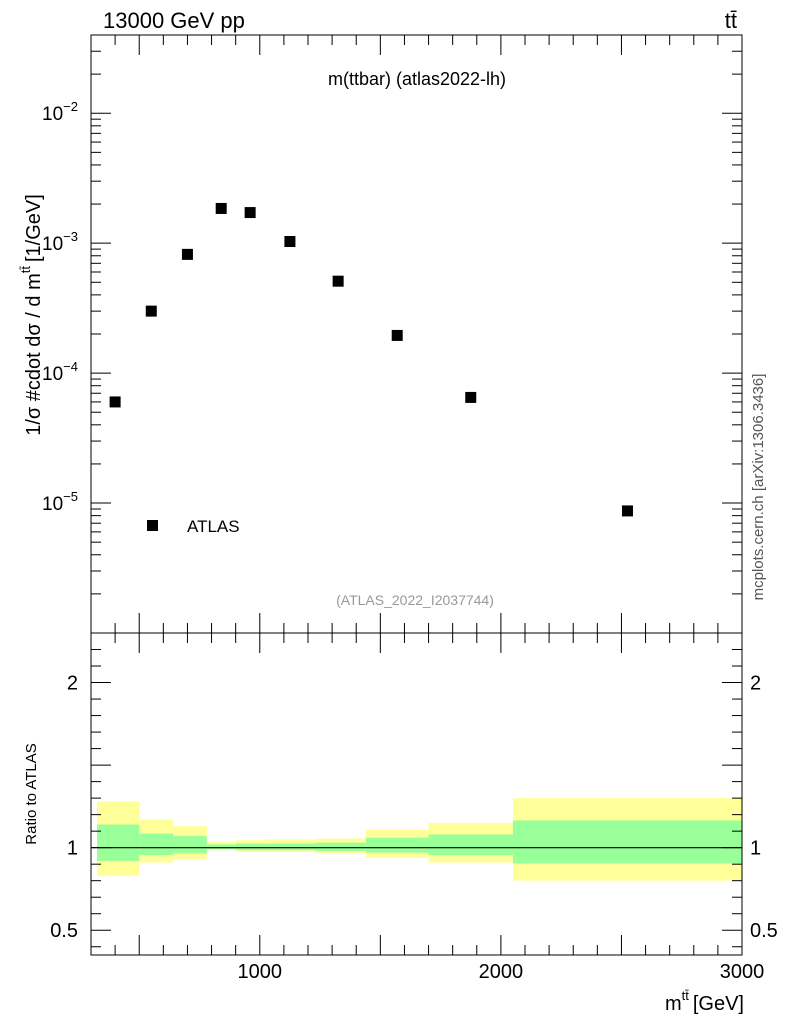  I want to click on ratio-y-tick-label: 2, so click(72, 684).